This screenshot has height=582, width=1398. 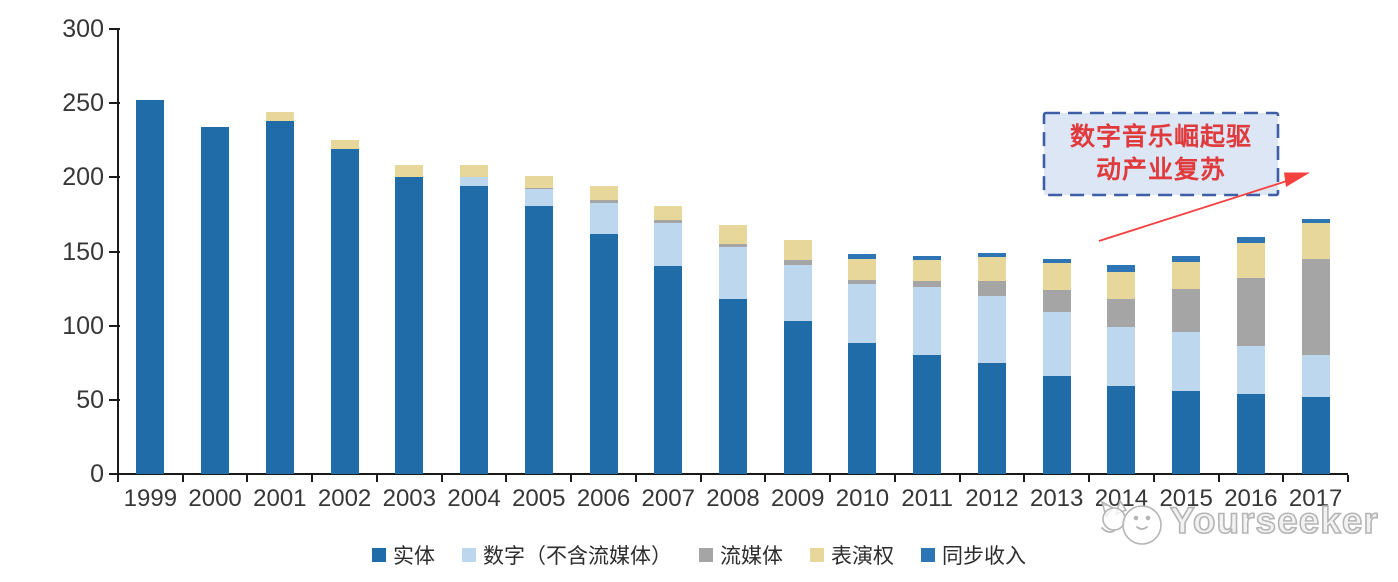 I want to click on legend-item-streaming: 流媒体, so click(x=741, y=555).